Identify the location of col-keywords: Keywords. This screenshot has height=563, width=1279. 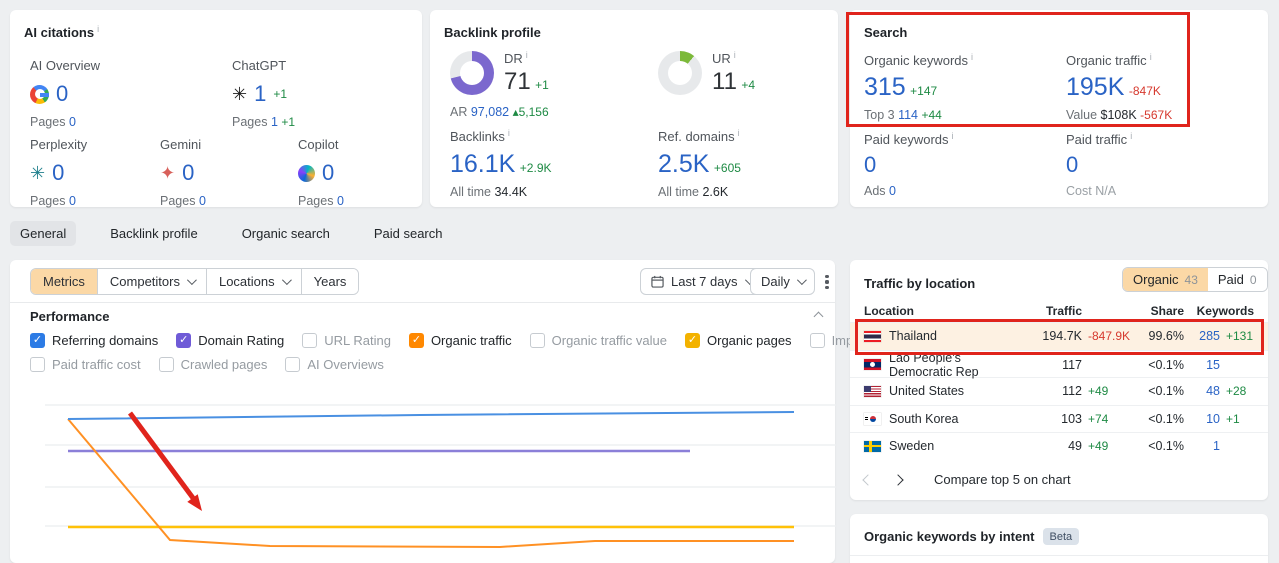
(1225, 311).